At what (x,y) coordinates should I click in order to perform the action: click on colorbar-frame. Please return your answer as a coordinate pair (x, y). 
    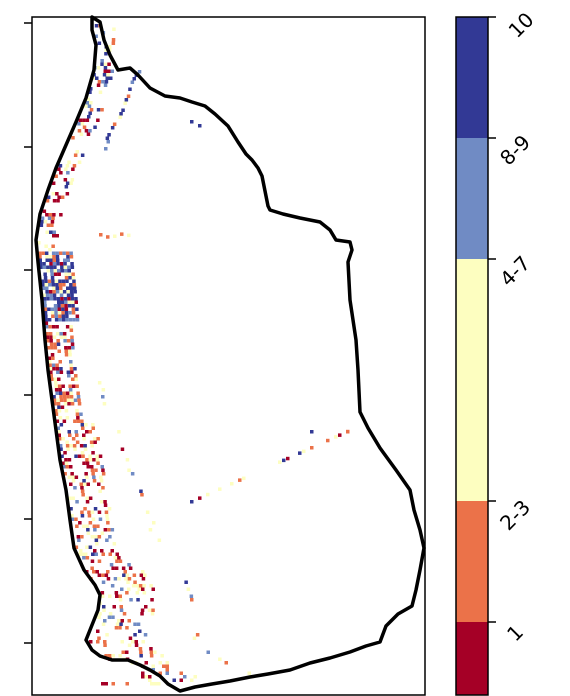
    Looking at the image, I should click on (472, 356).